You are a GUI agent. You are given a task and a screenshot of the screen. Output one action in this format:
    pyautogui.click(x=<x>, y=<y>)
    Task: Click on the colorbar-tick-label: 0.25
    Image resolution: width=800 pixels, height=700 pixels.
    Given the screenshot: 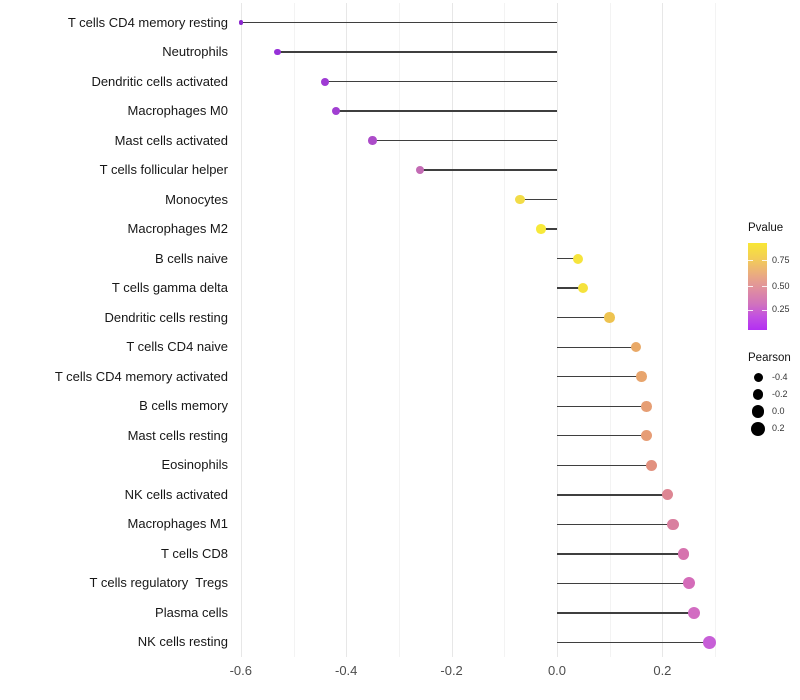 What is the action you would take?
    pyautogui.click(x=781, y=309)
    